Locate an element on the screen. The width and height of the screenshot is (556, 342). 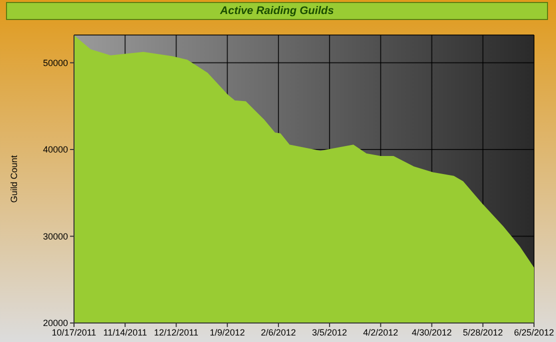
x-tick-label: 10/17/2011 is located at coordinates (74, 332).